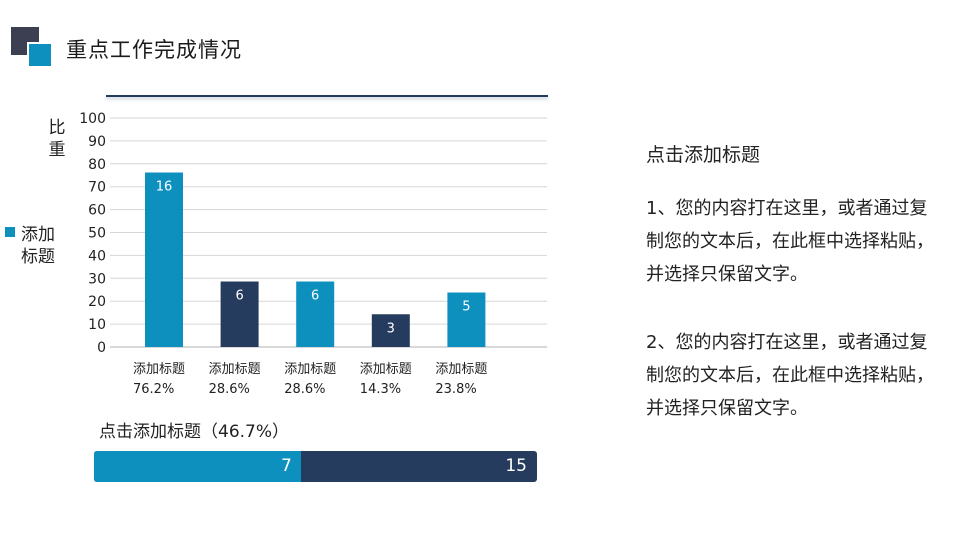 The height and width of the screenshot is (540, 960). I want to click on title-divider, so click(327, 96).